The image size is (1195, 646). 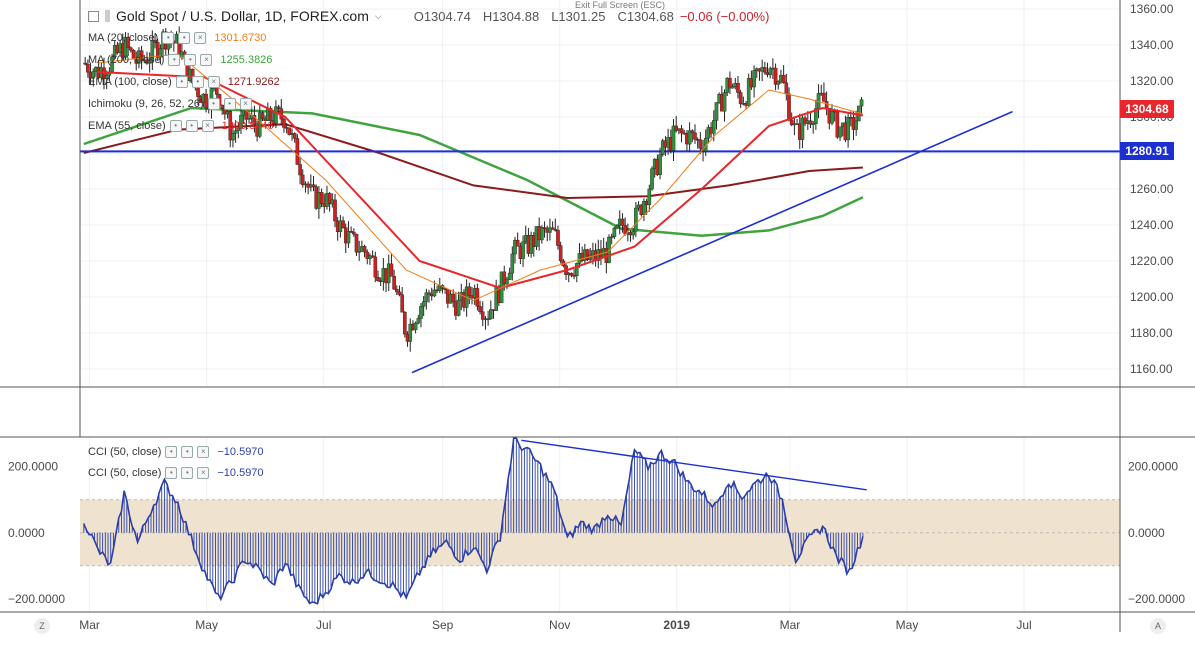 I want to click on indicator-label: CCI (50, close), so click(x=125, y=452).